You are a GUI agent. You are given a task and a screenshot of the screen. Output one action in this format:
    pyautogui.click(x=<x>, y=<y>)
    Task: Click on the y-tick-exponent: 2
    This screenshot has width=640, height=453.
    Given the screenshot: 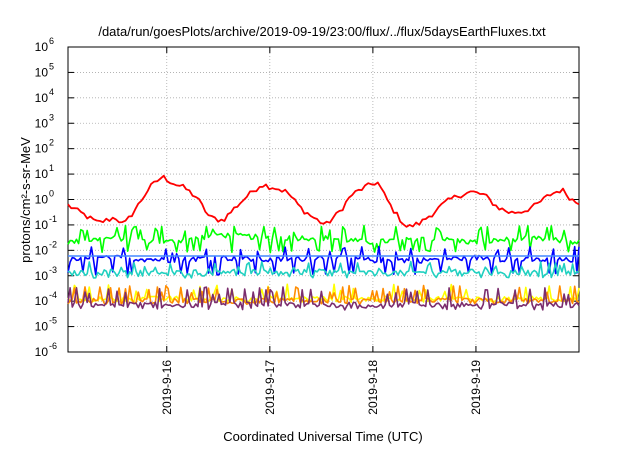 What is the action you would take?
    pyautogui.click(x=51, y=143)
    